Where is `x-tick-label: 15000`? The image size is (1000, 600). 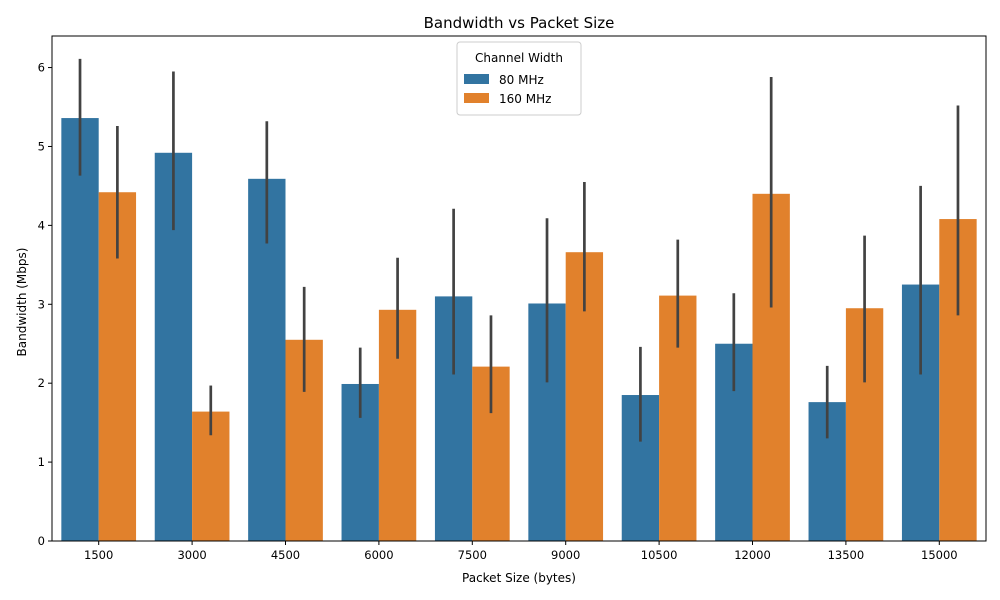 x-tick-label: 15000 is located at coordinates (939, 555).